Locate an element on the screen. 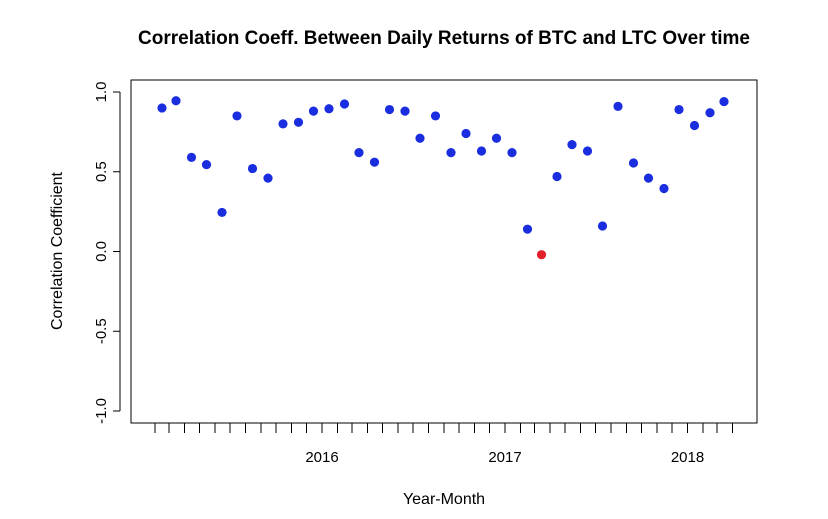  x-tick-label: 2018 is located at coordinates (687, 457).